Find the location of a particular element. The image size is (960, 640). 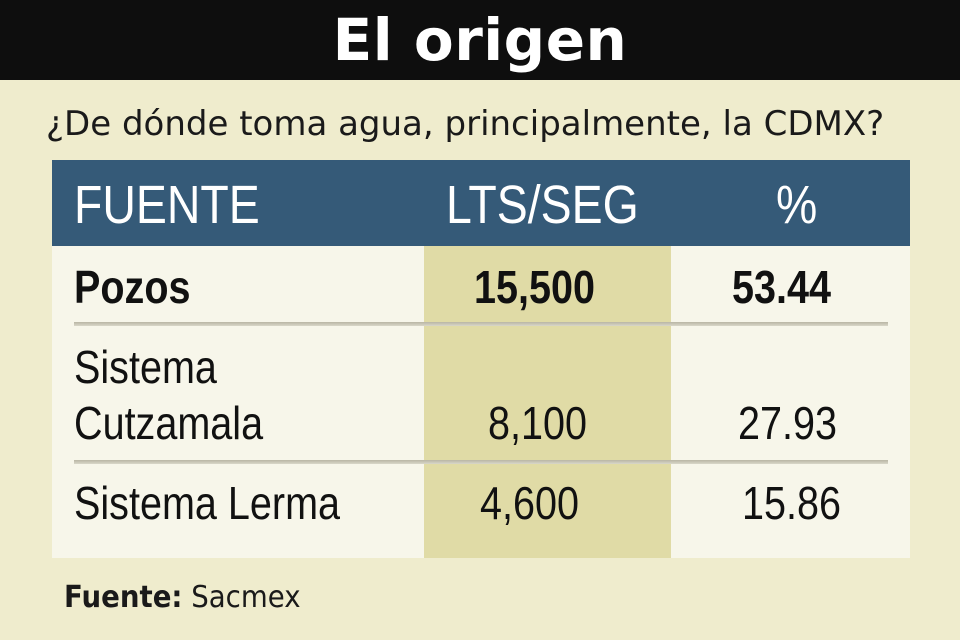

row-fuente: Pozos is located at coordinates (132, 287).